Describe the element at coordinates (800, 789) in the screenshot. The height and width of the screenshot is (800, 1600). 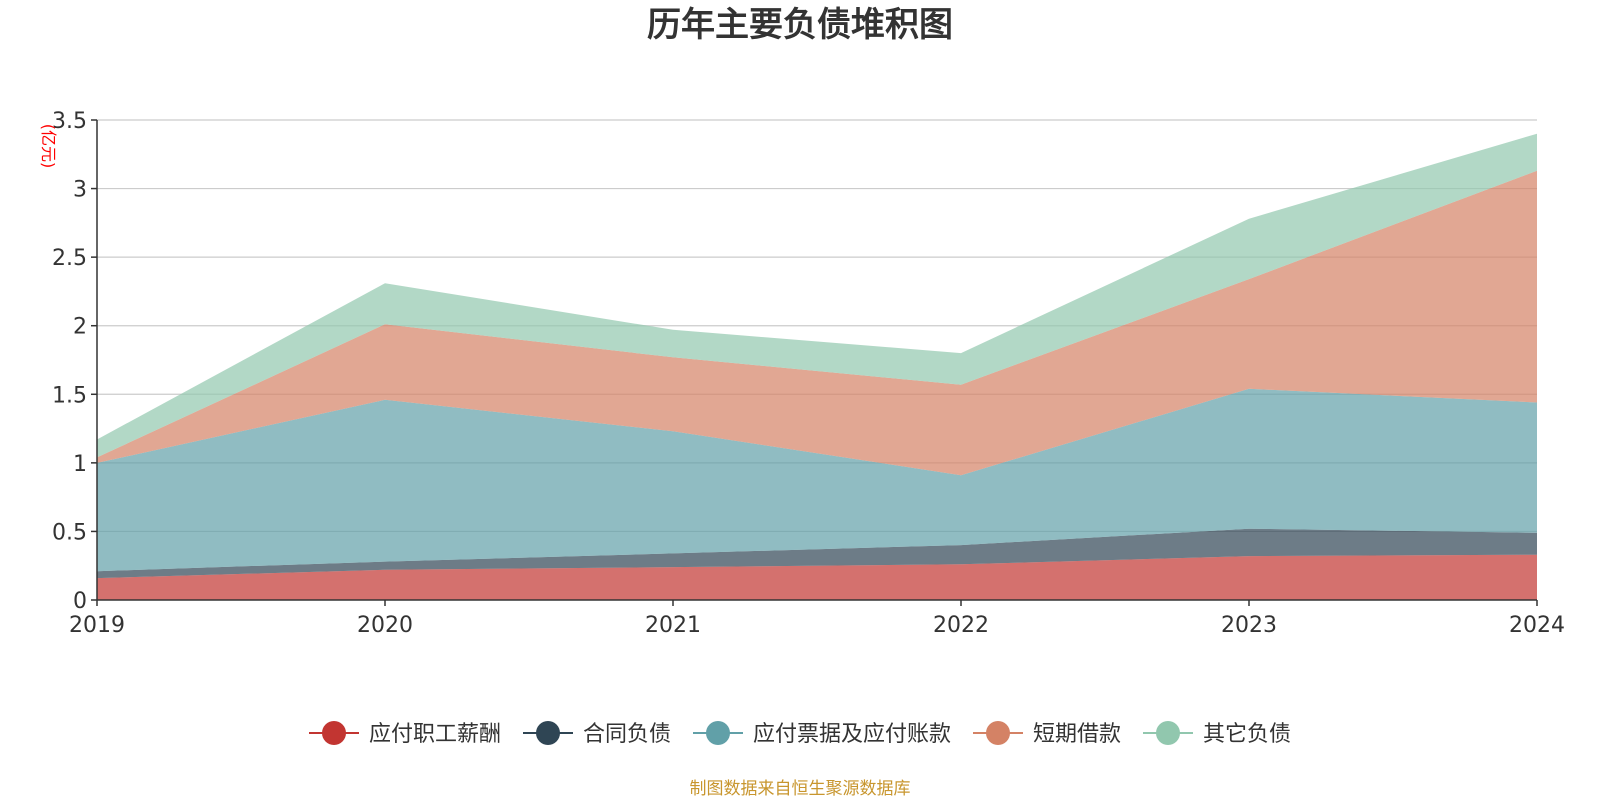
I see `data-source-note: 制图数据来自恒生聚源数据库` at that location.